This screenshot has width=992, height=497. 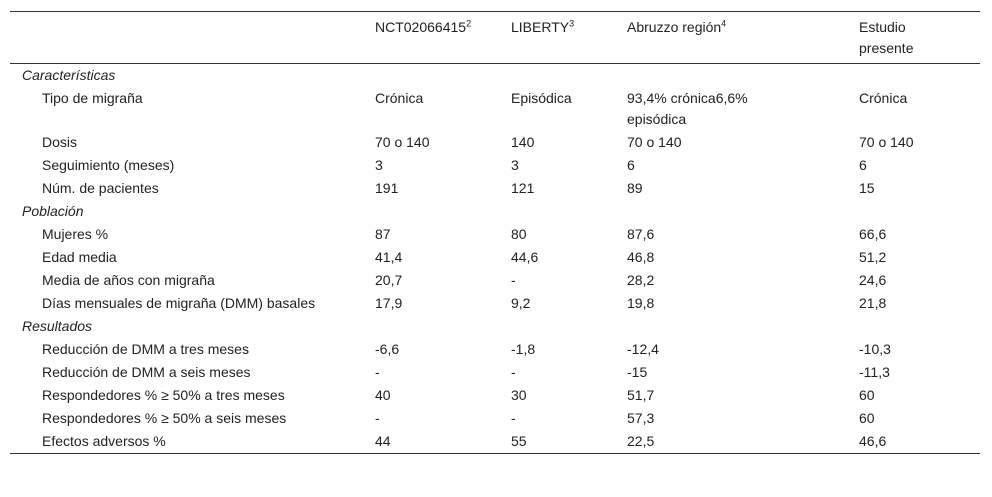 What do you see at coordinates (523, 349) in the screenshot?
I see `cell: -1,8` at bounding box center [523, 349].